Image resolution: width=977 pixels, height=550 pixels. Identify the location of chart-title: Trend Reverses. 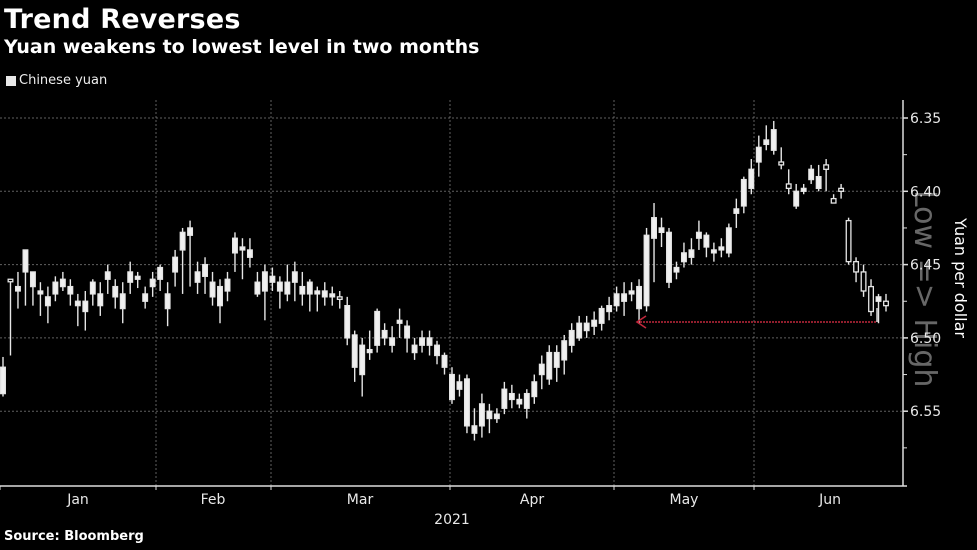
(122, 19).